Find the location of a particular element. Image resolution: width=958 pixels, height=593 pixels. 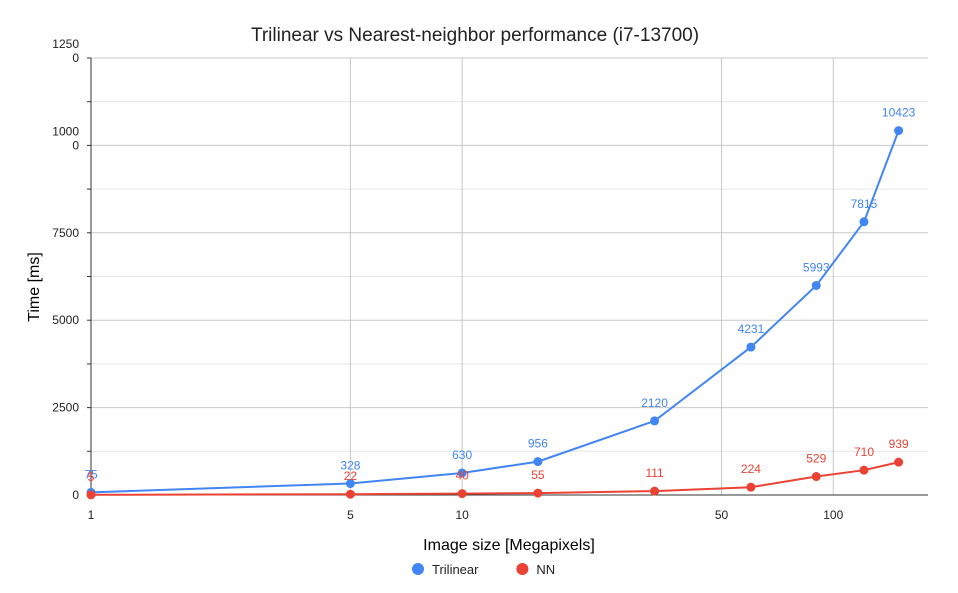

x-tick-label: 10 is located at coordinates (462, 515).